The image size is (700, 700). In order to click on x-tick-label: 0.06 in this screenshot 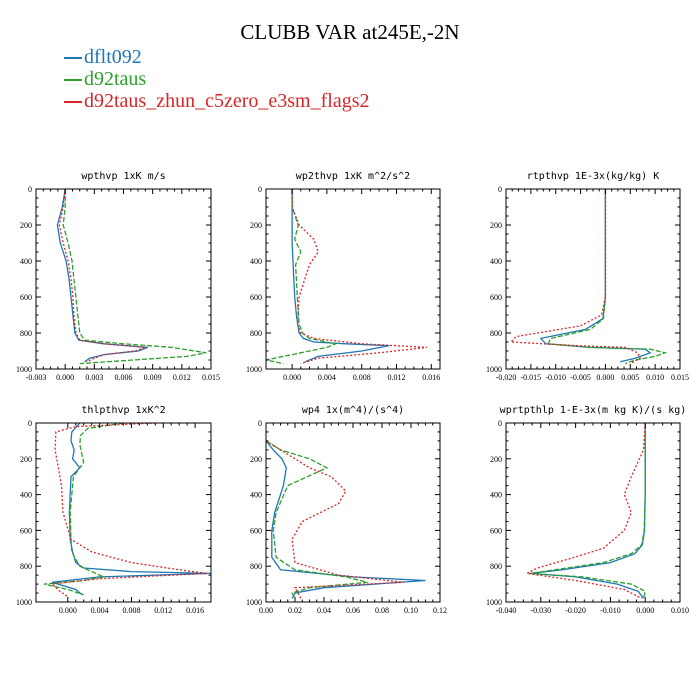, I will do `click(353, 610)`.